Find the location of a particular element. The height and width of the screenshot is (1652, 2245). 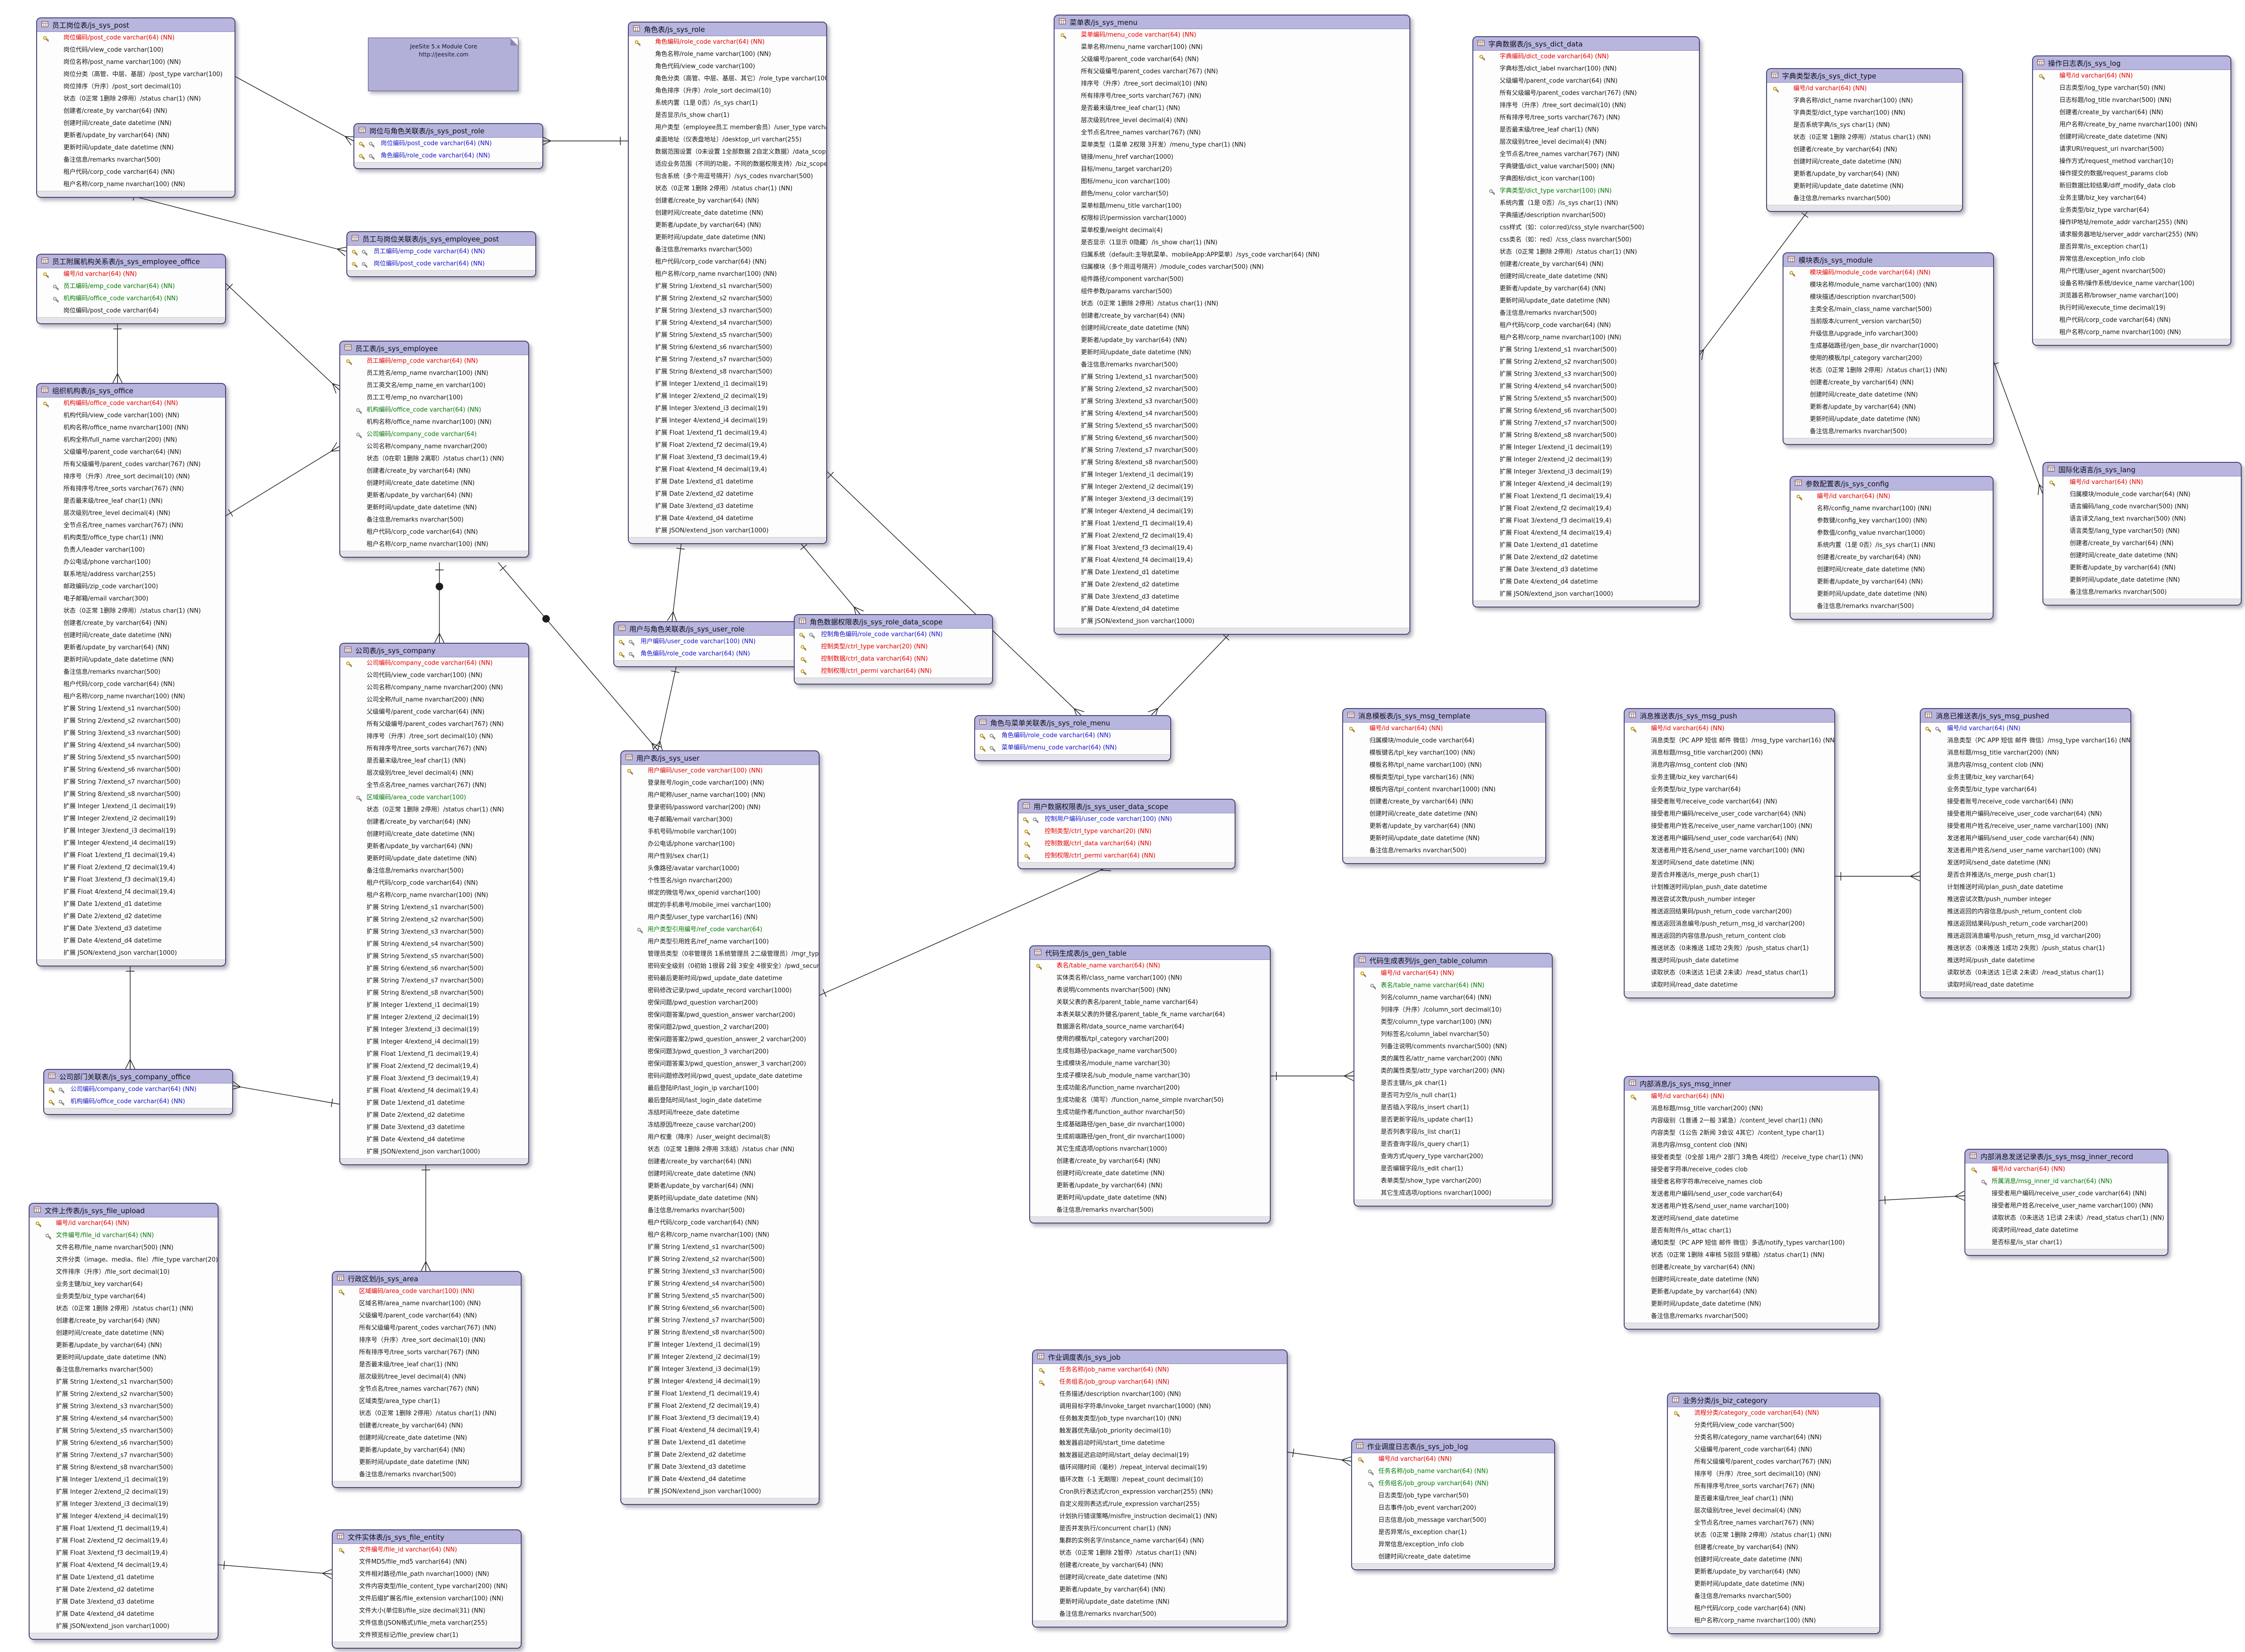

field-text: 扩展 Float 4/extend_f4 decimal(19,4) is located at coordinates (422, 1090).